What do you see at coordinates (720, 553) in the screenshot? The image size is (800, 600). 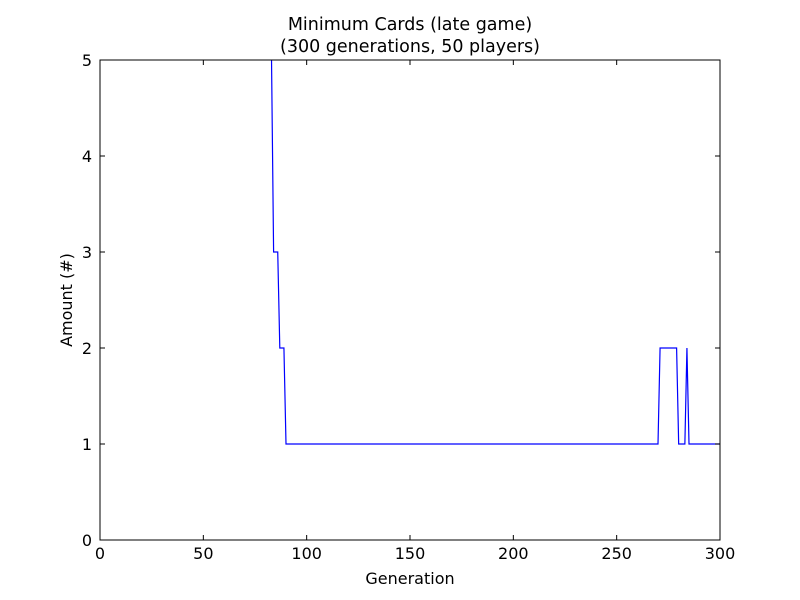 I see `x-tick-label: 300` at bounding box center [720, 553].